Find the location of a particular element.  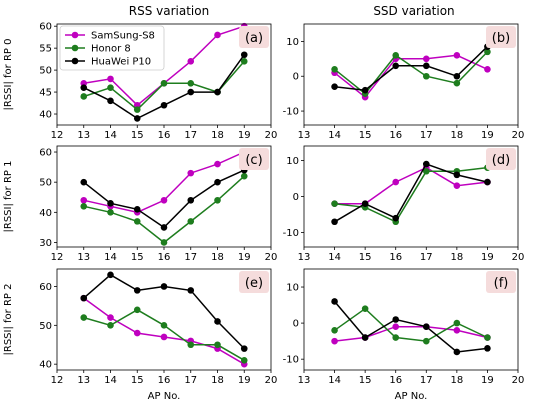

series-line-samsung-s8 is located at coordinates (411, 76).